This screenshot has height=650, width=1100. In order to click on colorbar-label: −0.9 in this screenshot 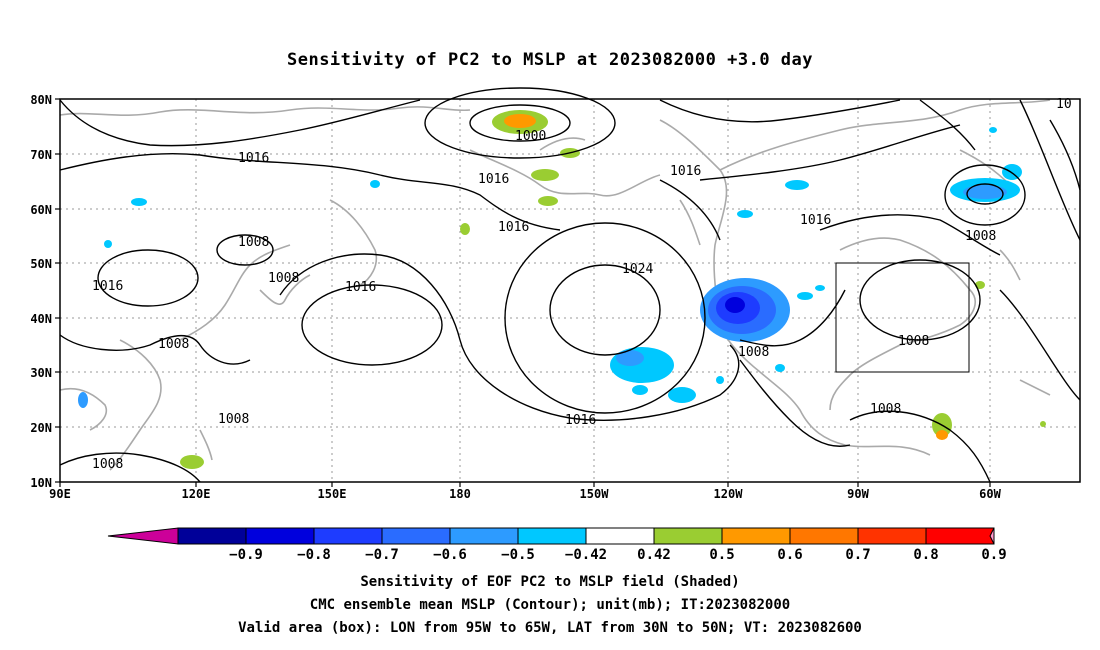, I will do `click(246, 555)`.